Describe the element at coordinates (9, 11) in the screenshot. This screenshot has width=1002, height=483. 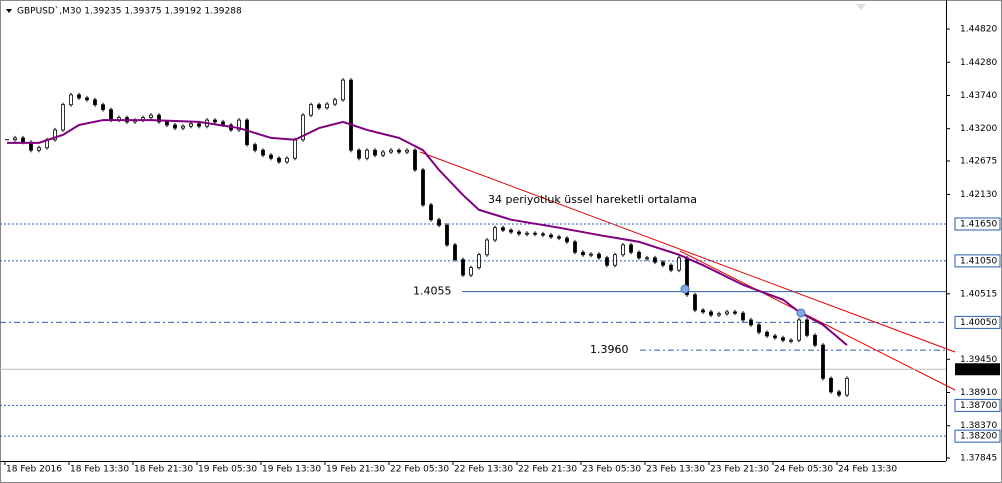
I see `menu-arrow` at that location.